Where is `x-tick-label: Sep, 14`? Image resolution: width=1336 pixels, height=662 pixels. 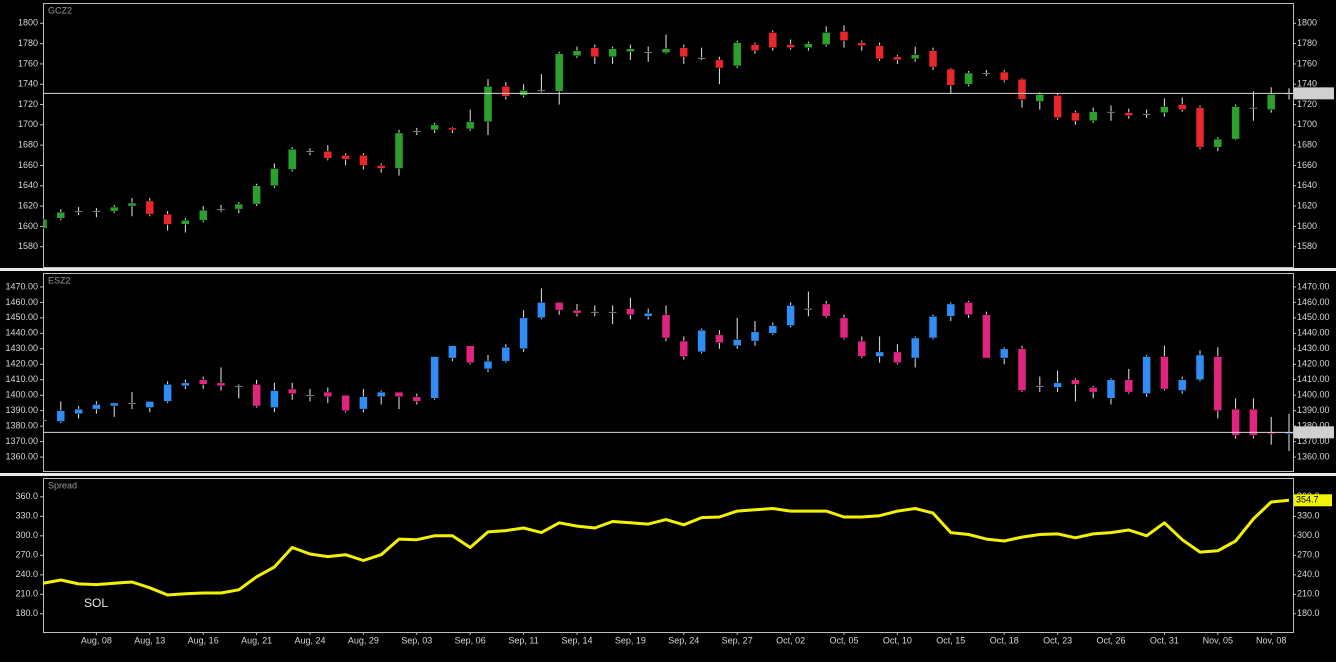 x-tick-label: Sep, 14 is located at coordinates (576, 640).